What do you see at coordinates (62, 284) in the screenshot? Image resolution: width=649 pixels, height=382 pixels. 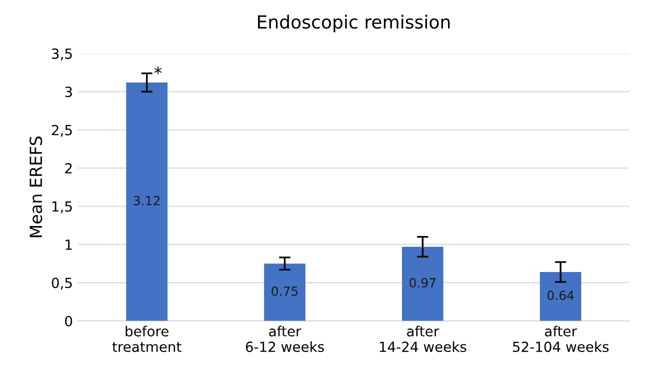 I see `y-tick-label: 0,5` at bounding box center [62, 284].